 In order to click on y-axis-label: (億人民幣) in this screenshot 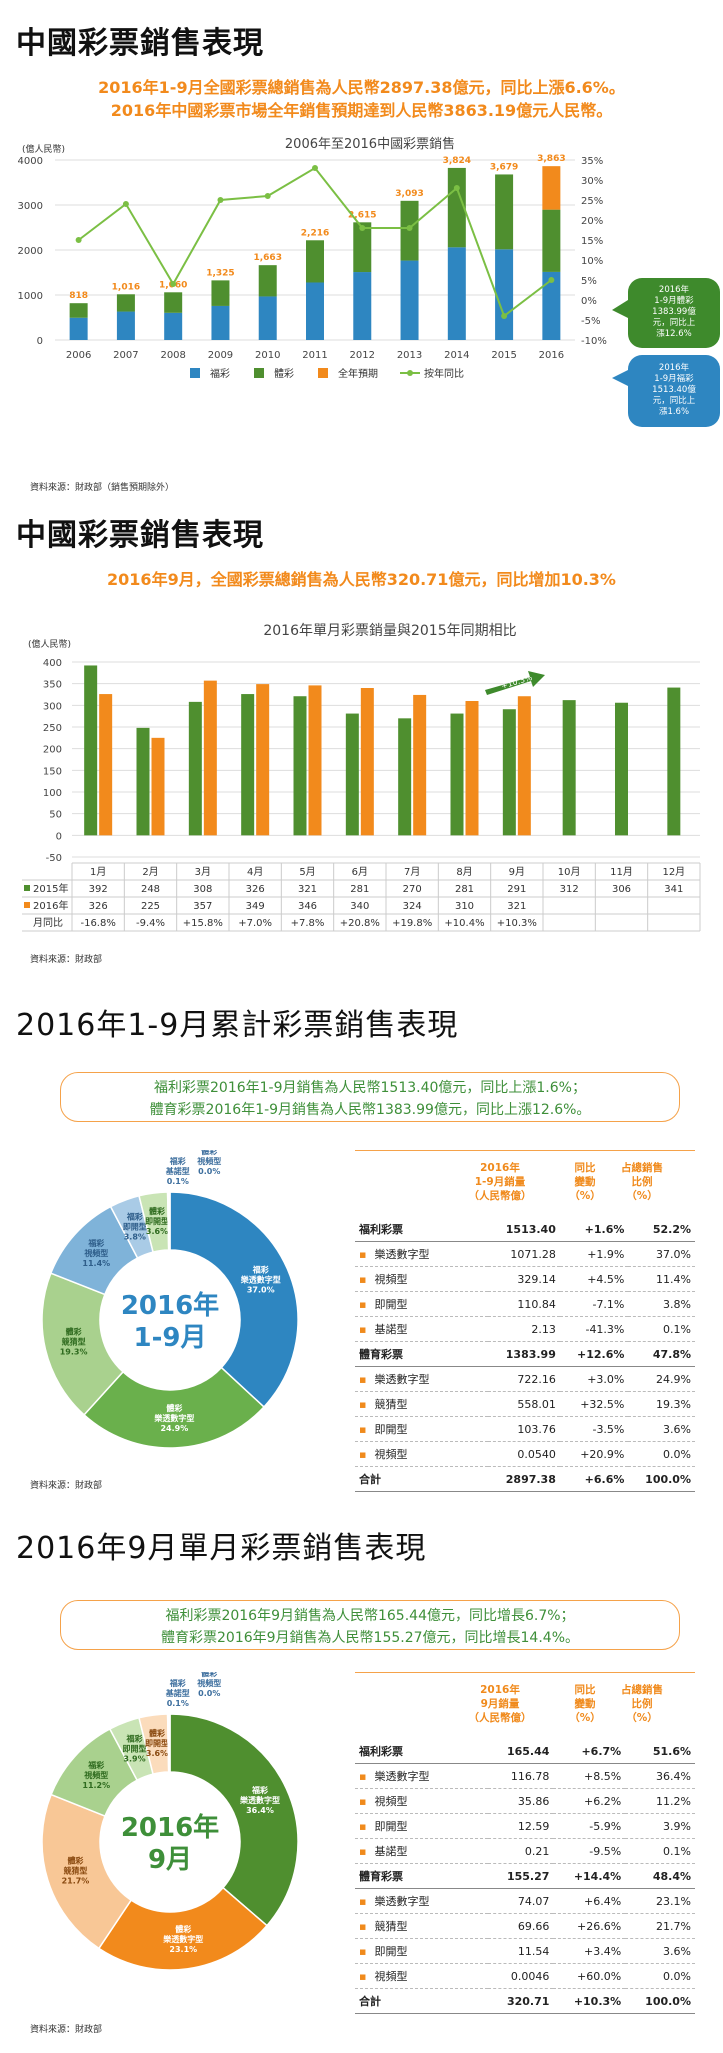, I will do `click(43, 149)`.